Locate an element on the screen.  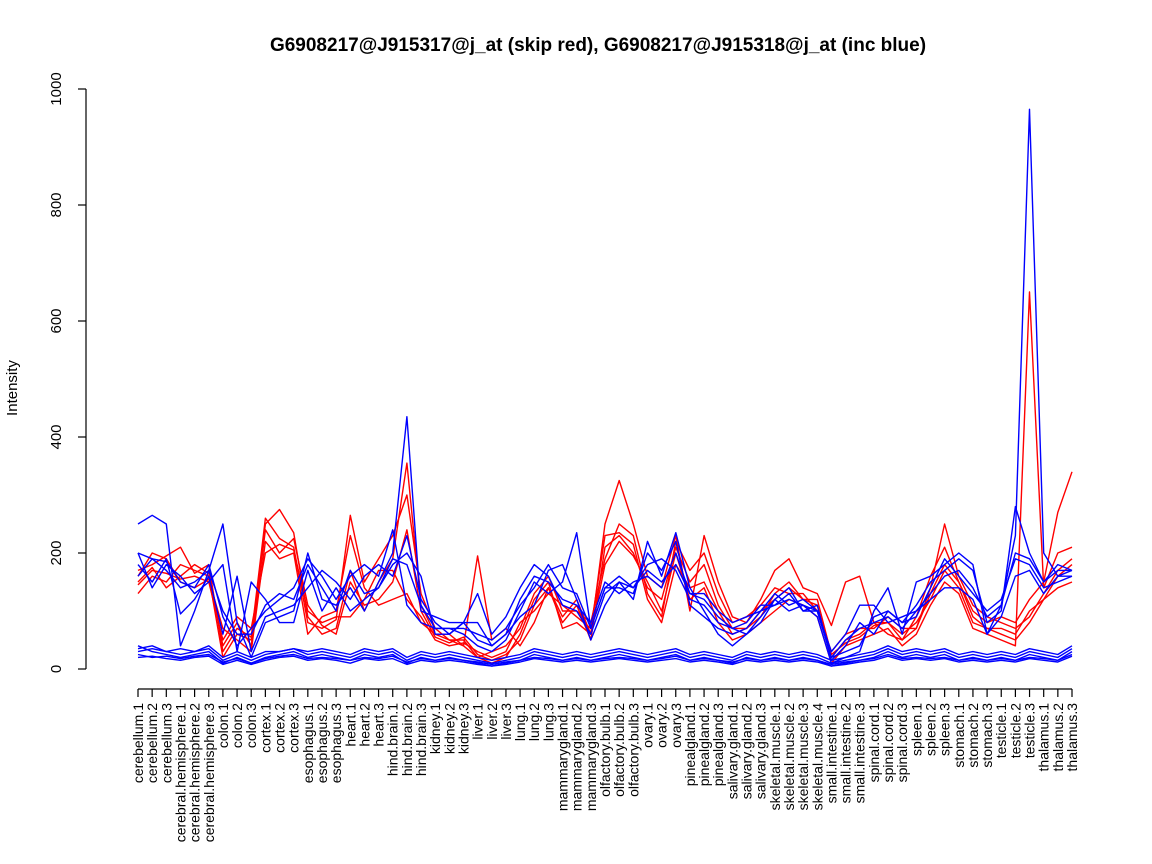
x-tick-label: ovary.2 is located at coordinates (662, 725).